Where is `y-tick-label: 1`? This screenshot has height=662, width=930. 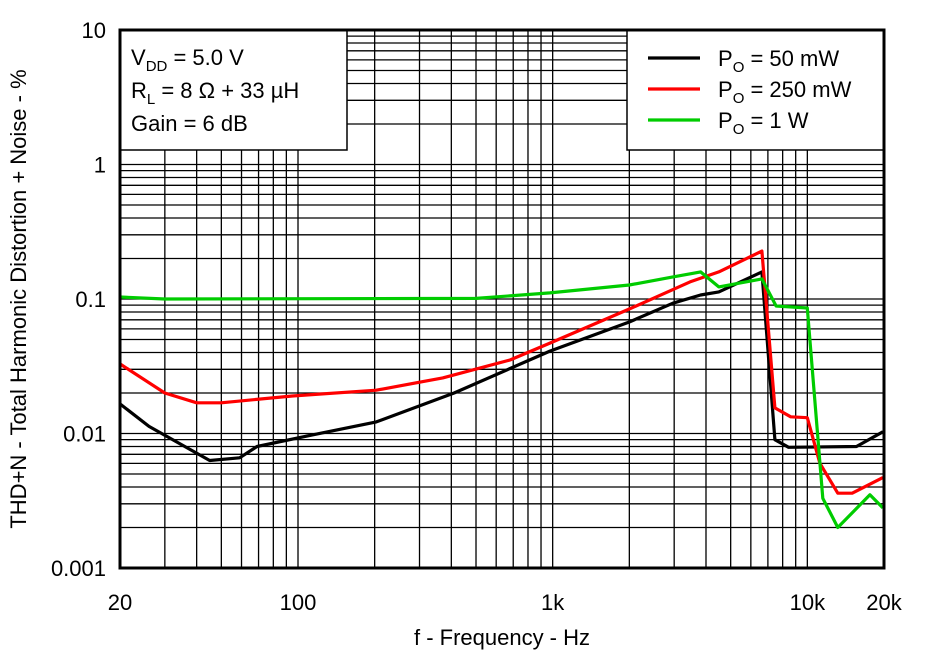 y-tick-label: 1 is located at coordinates (100, 165).